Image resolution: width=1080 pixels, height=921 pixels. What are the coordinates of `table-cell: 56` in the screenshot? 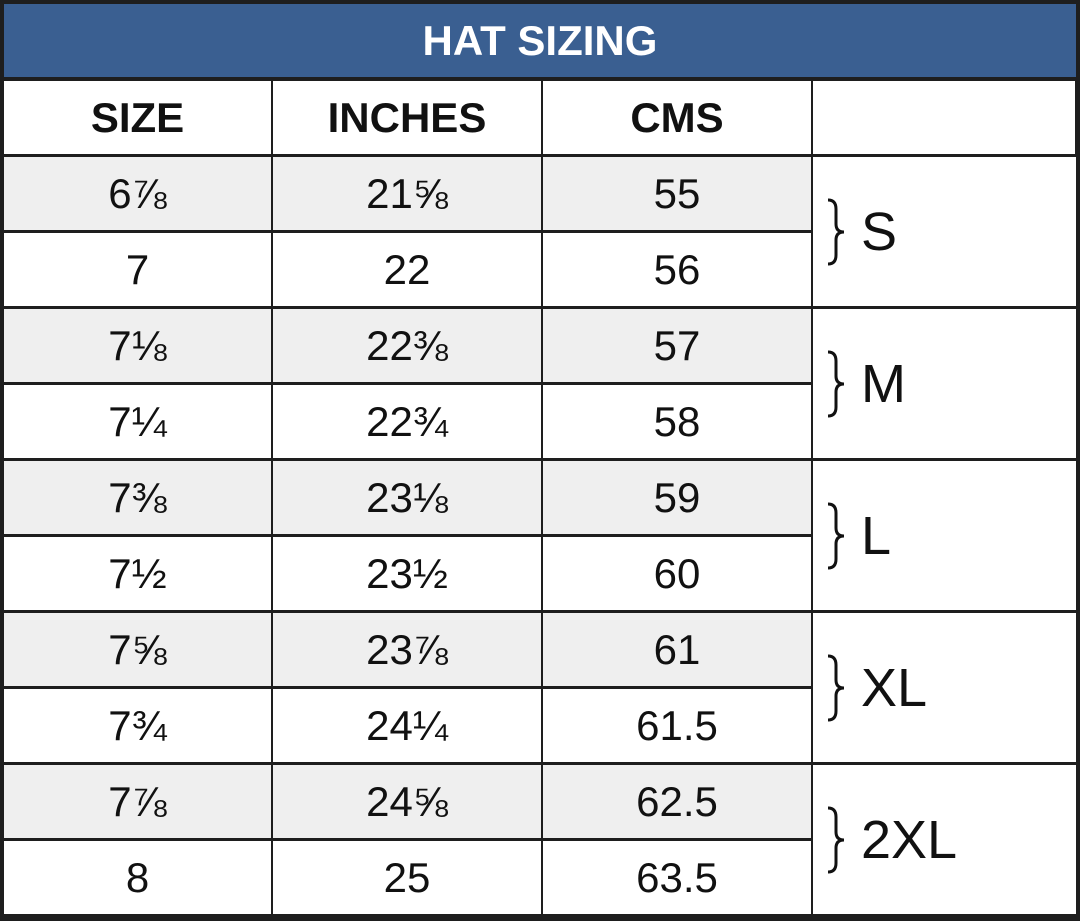 It's located at (677, 269).